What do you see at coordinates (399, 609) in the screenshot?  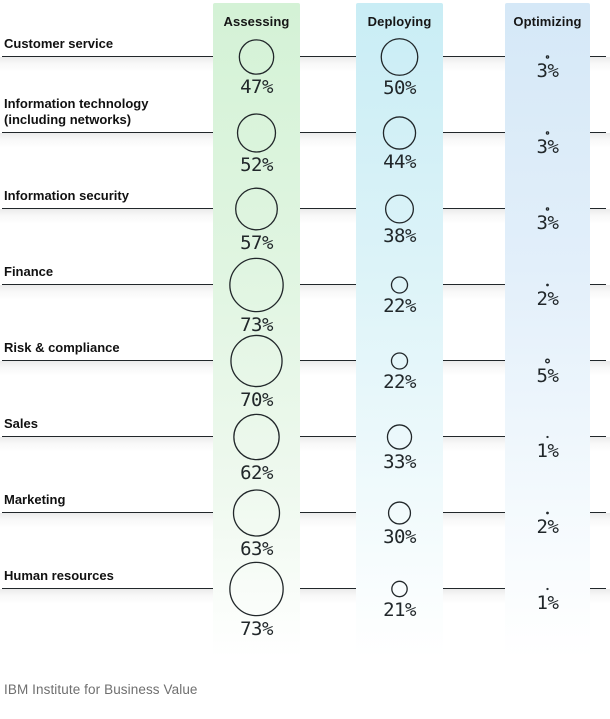 I see `bubble-value-label: 21%` at bounding box center [399, 609].